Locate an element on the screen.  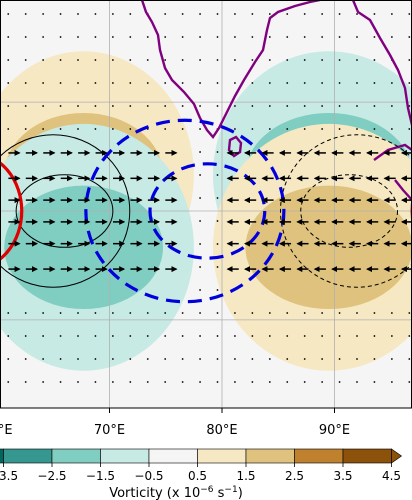
colorbar-tick-label-8: 3.5 is located at coordinates (342, 476).